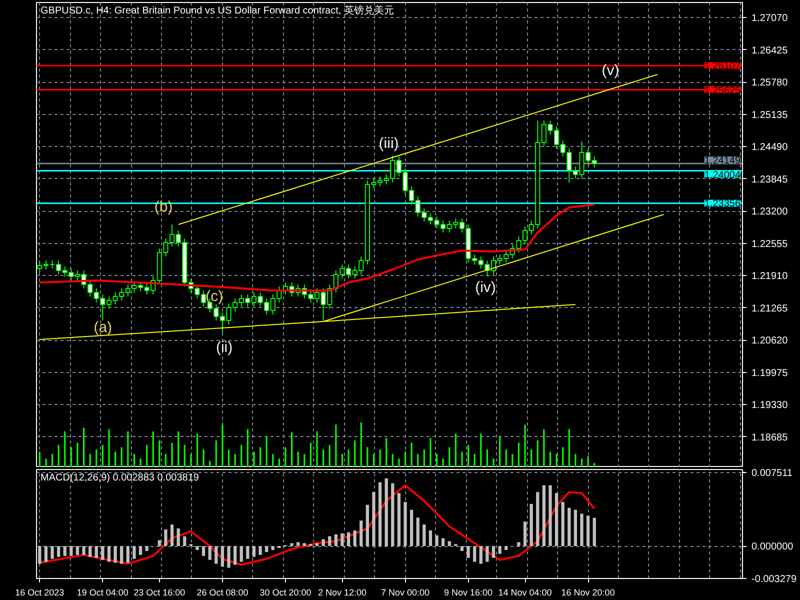  Describe the element at coordinates (774, 579) in the screenshot. I see `y-tick-label: -0.003279` at that location.